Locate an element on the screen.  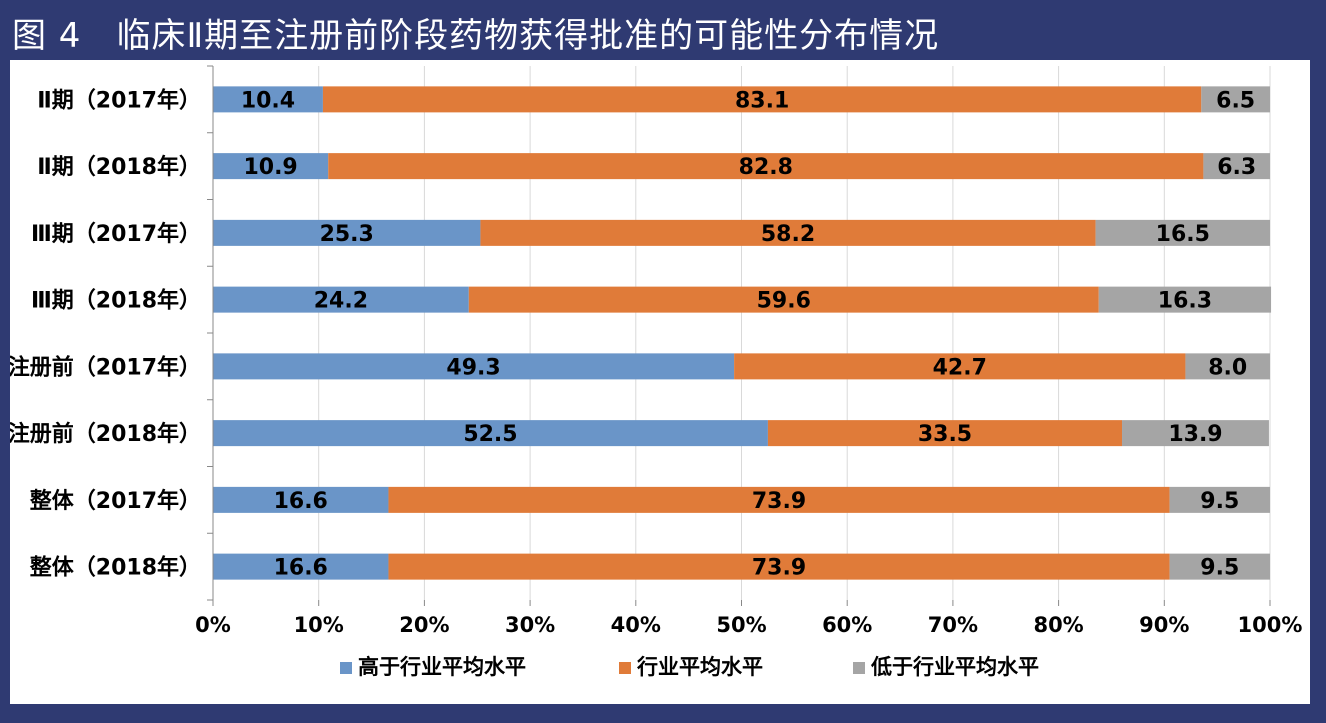
x-tick-label: 10% is located at coordinates (319, 625).